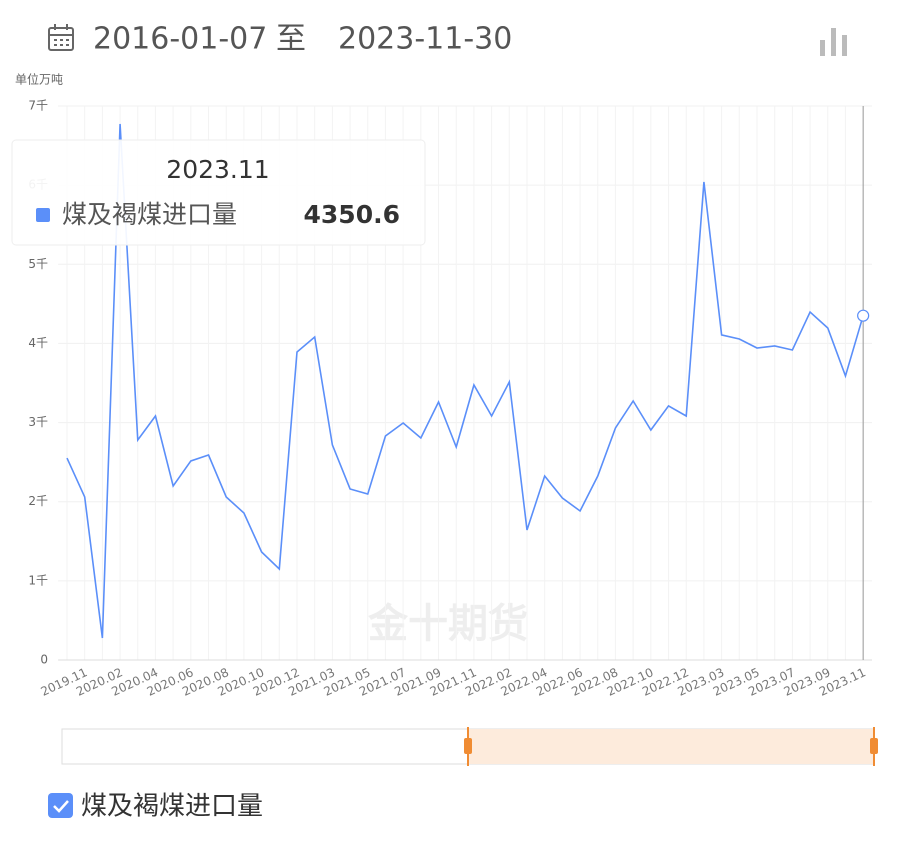  I want to click on y-tick-label: 0, so click(44, 660).